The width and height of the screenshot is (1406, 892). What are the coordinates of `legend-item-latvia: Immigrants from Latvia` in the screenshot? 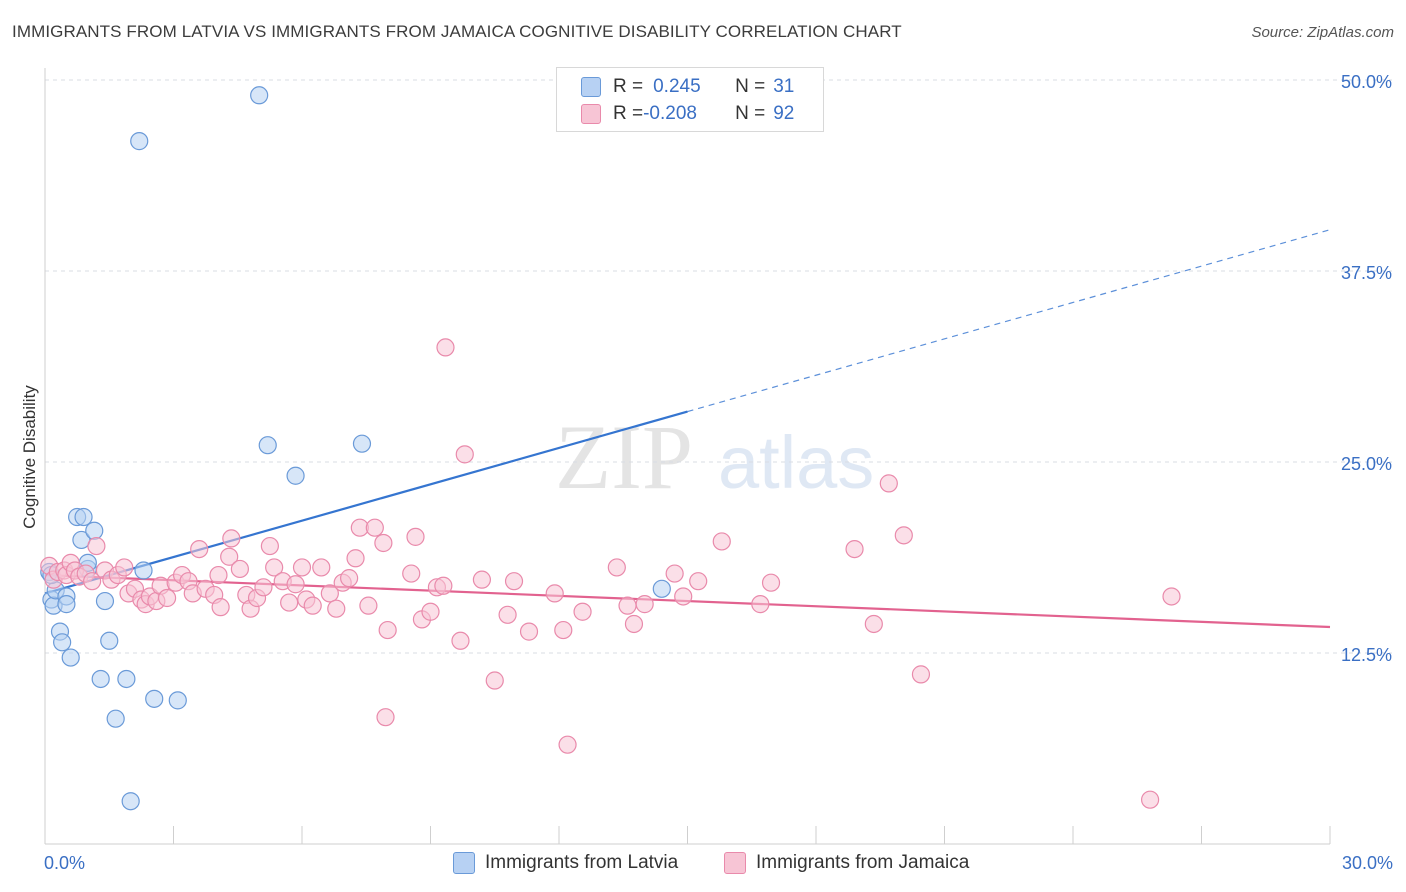 It's located at (565, 863).